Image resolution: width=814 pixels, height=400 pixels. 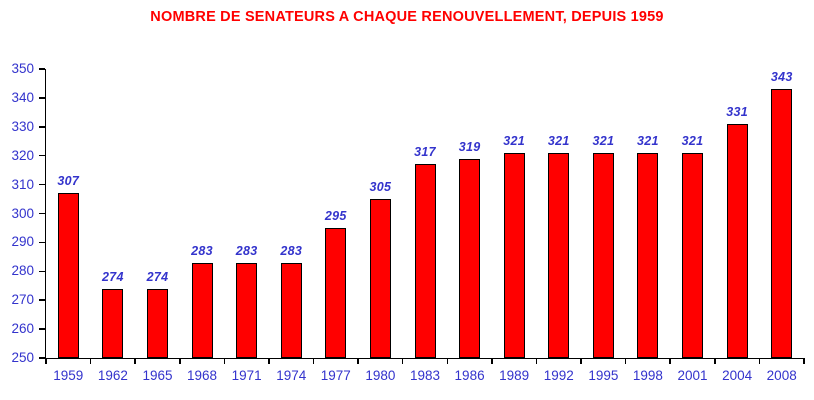 What do you see at coordinates (68, 375) in the screenshot?
I see `x-tick-label: 1959` at bounding box center [68, 375].